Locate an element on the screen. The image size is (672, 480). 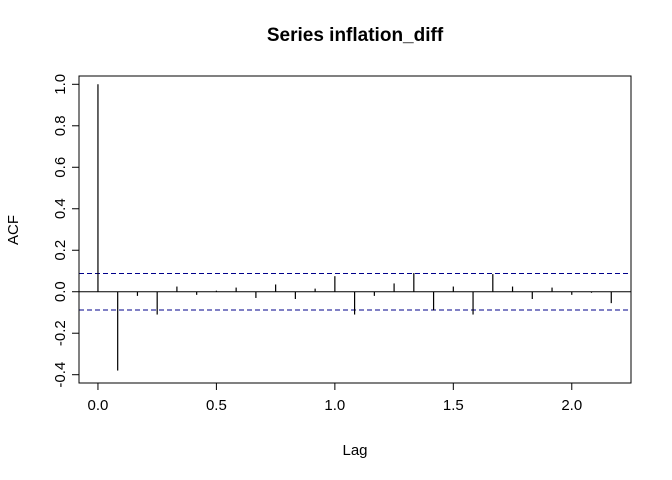
y-tick-label: 0.6 is located at coordinates (60, 167).